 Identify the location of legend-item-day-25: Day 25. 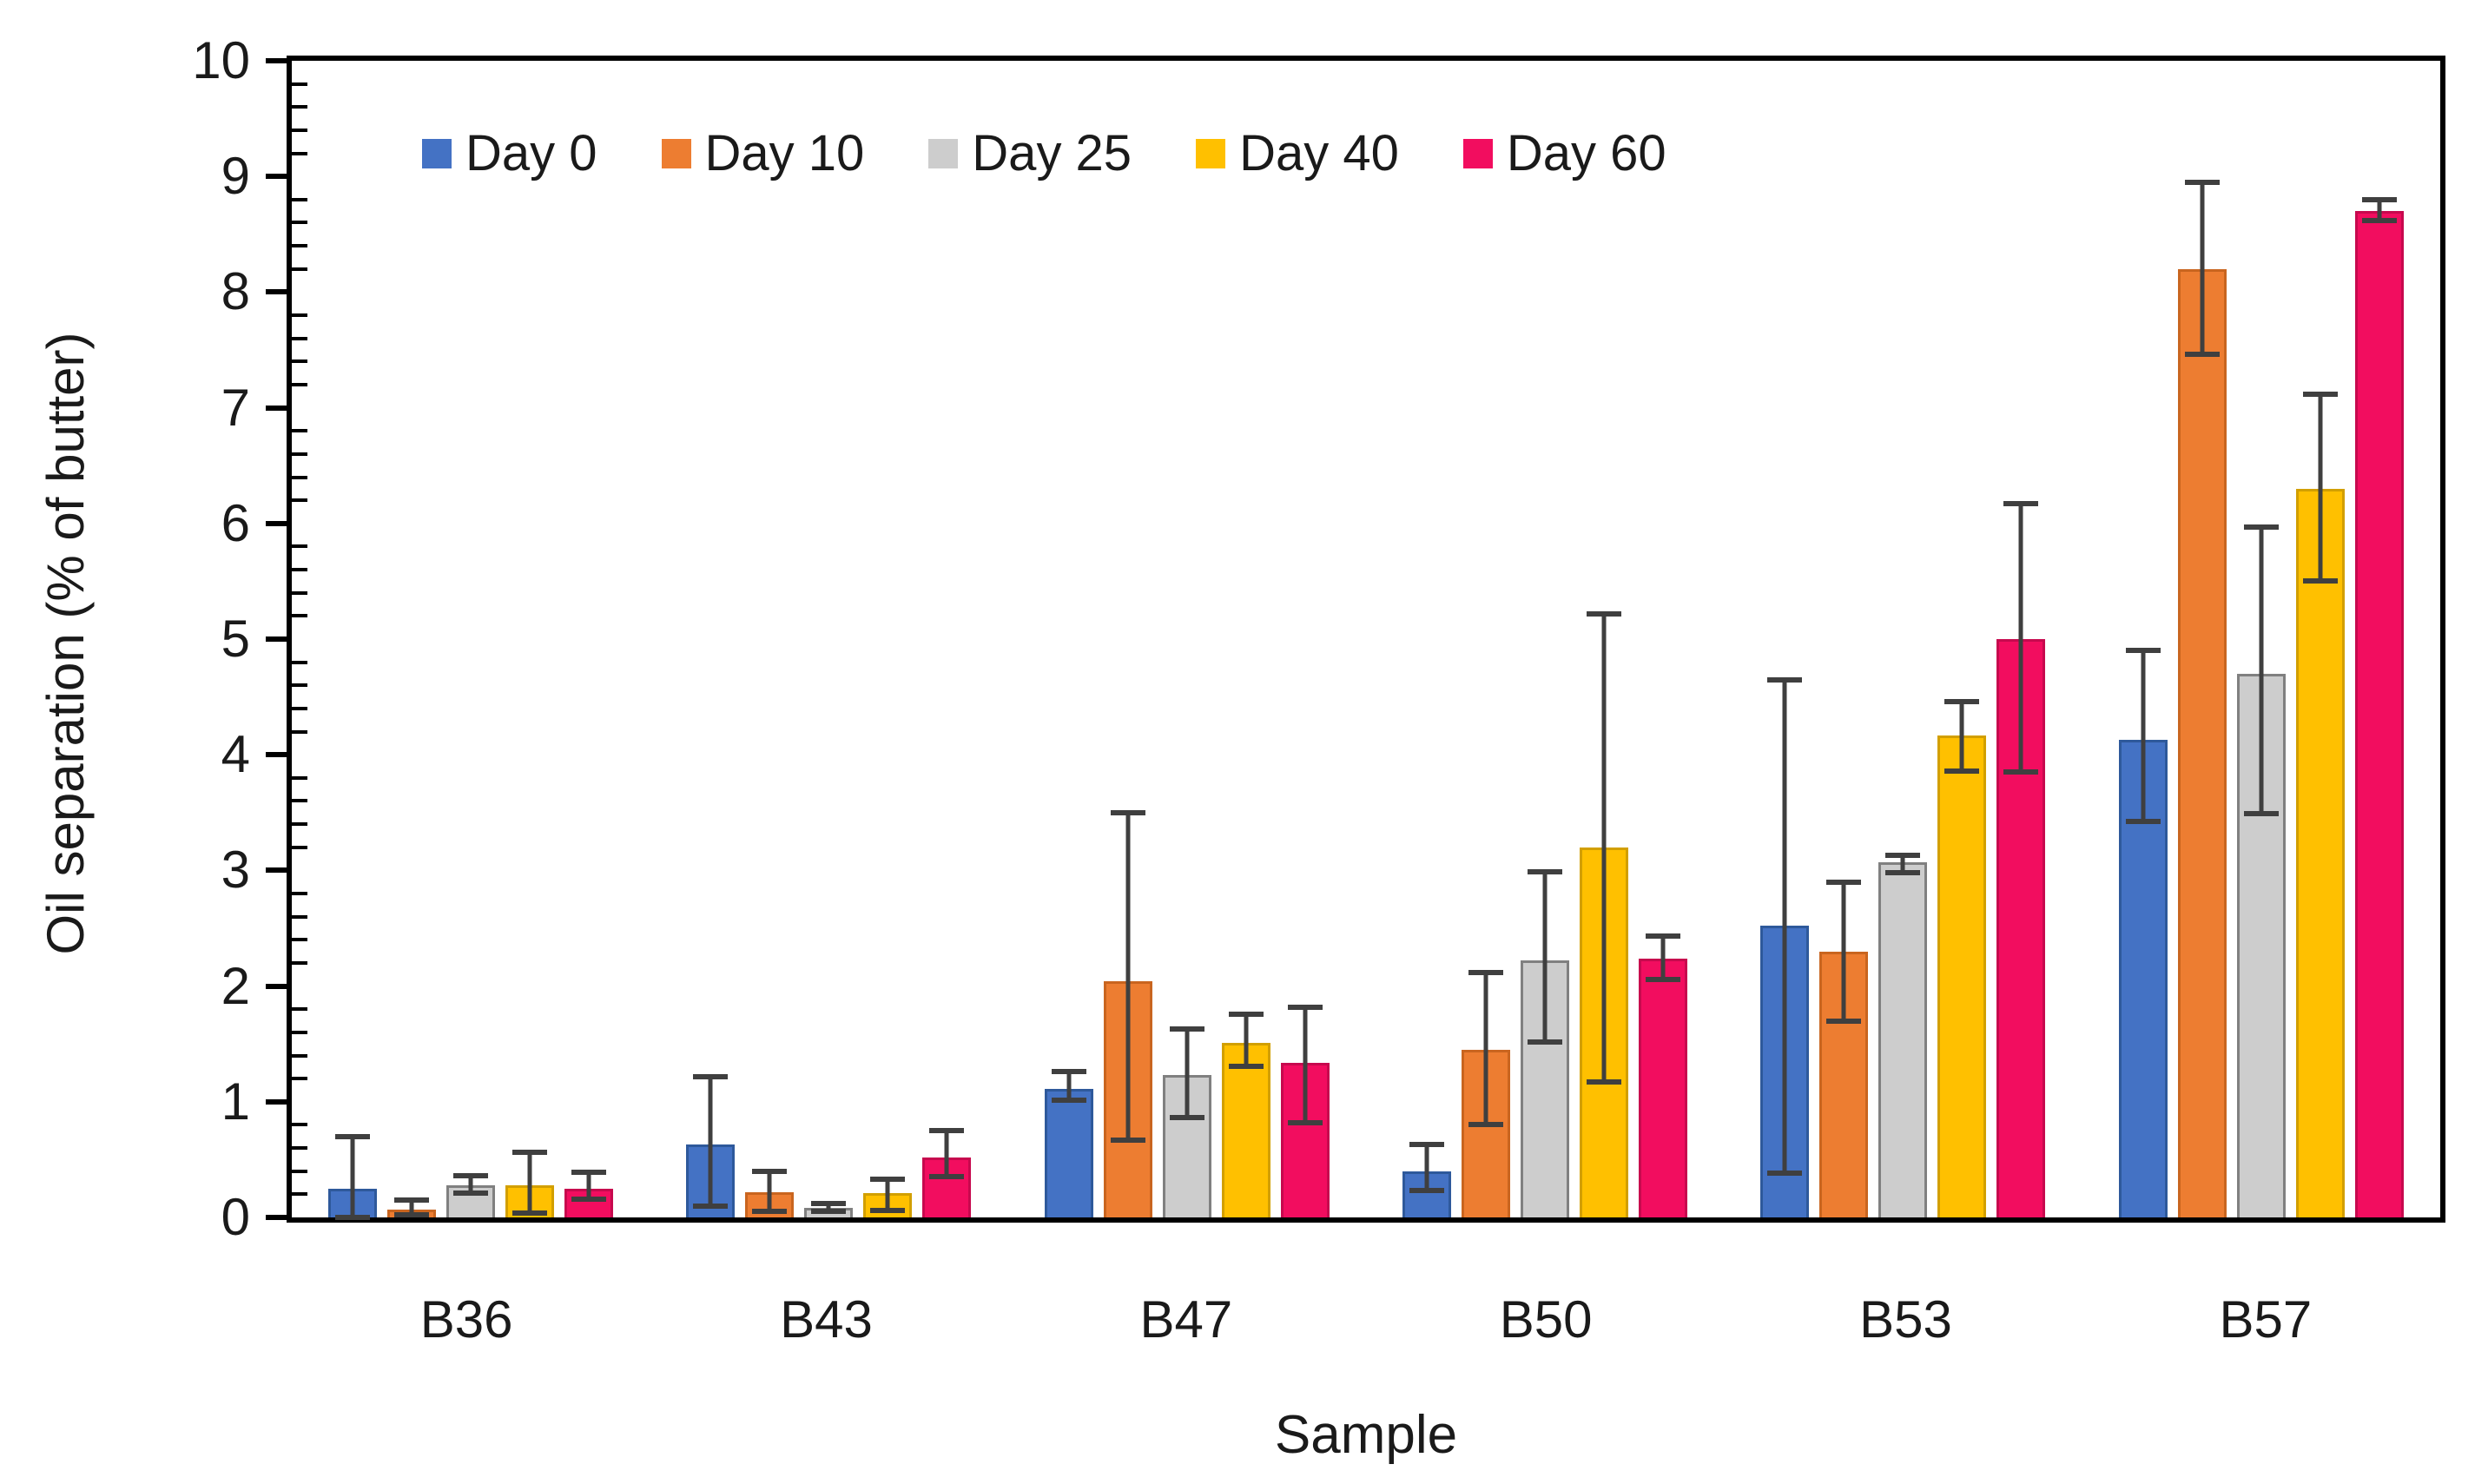
(1030, 154).